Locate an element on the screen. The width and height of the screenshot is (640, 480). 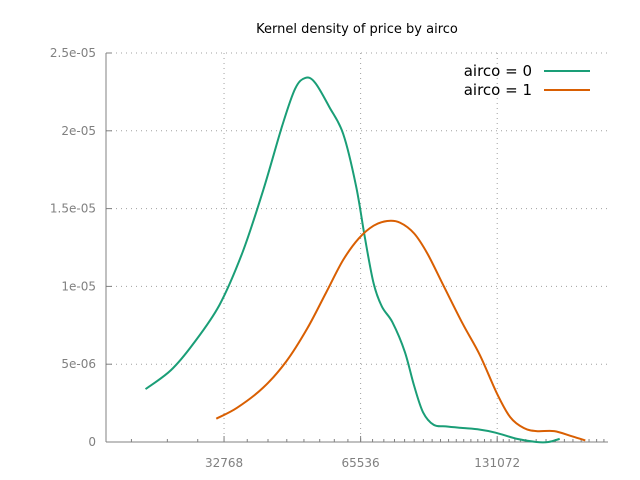
y-tick-label: 5e-06 is located at coordinates (78, 364).